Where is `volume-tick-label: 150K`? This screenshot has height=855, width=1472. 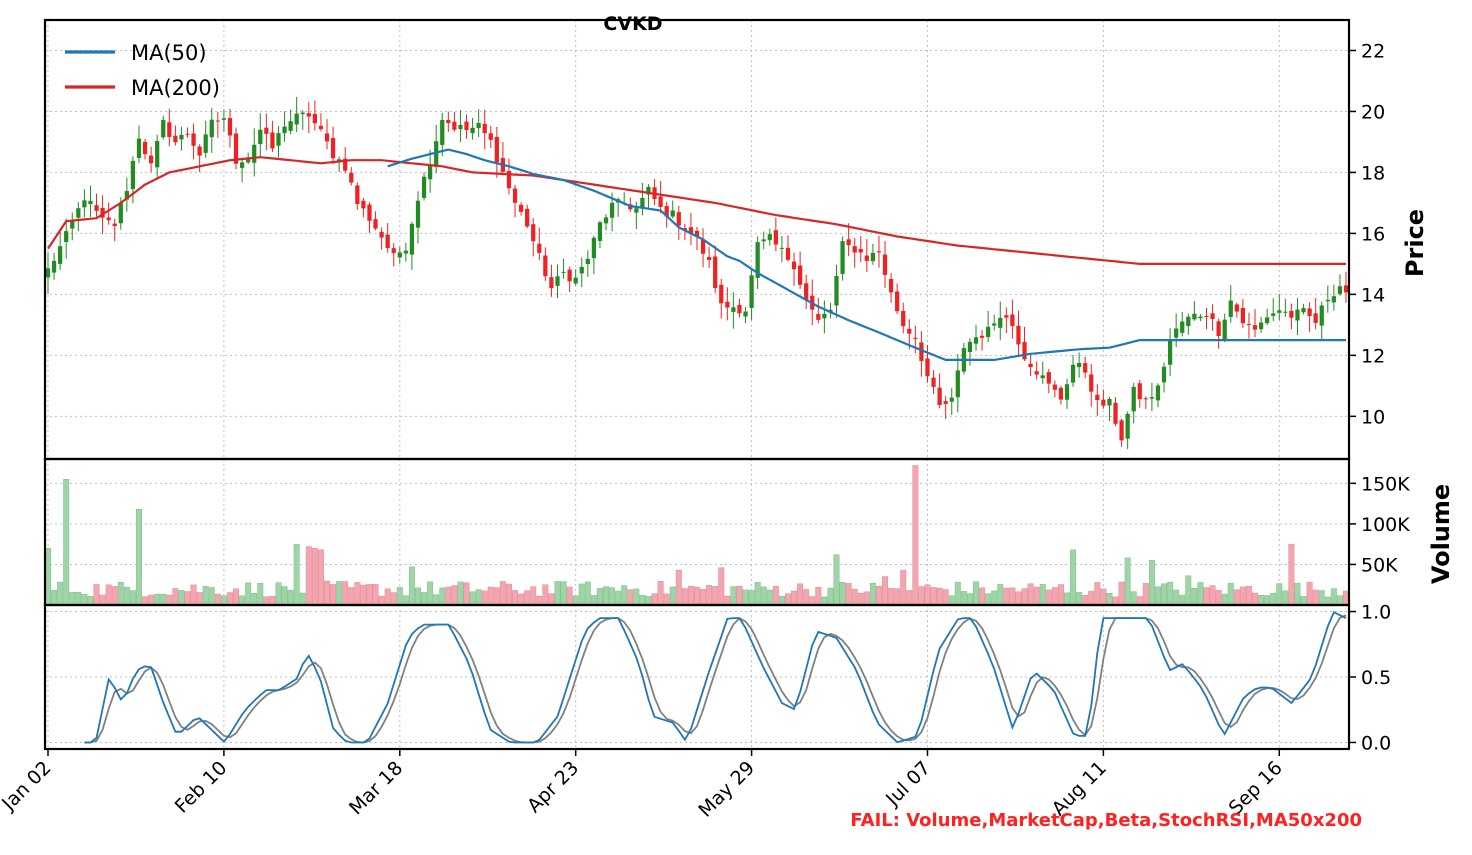
volume-tick-label: 150K is located at coordinates (1385, 484).